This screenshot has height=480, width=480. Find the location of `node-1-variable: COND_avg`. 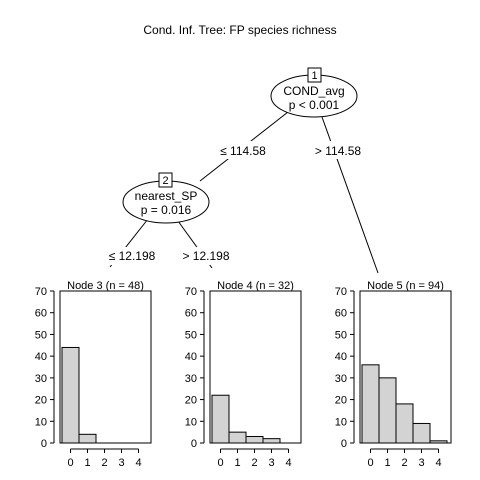

node-1-variable: COND_avg is located at coordinates (313, 91).